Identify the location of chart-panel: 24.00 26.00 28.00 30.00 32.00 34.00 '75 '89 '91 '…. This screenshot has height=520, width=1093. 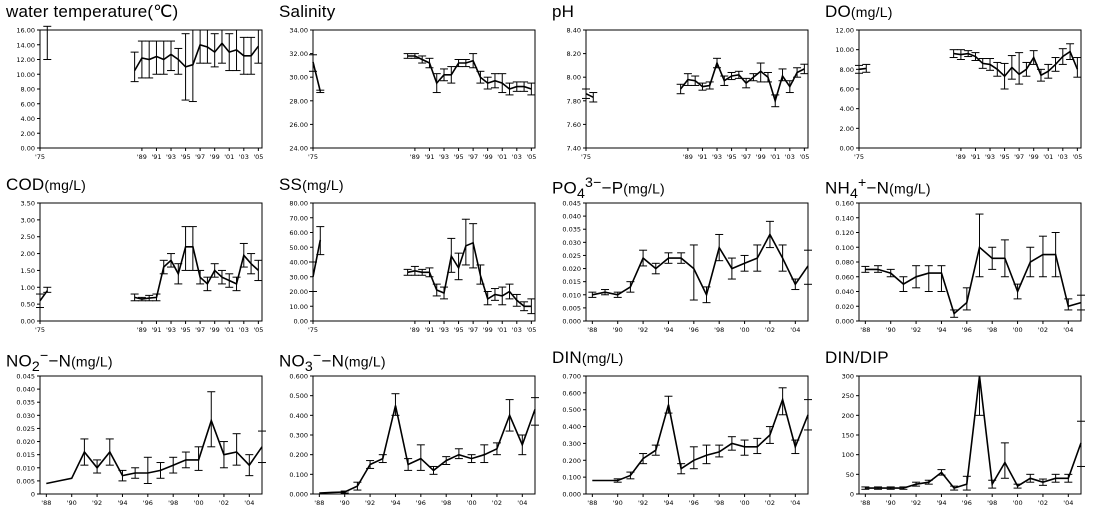
(409, 86).